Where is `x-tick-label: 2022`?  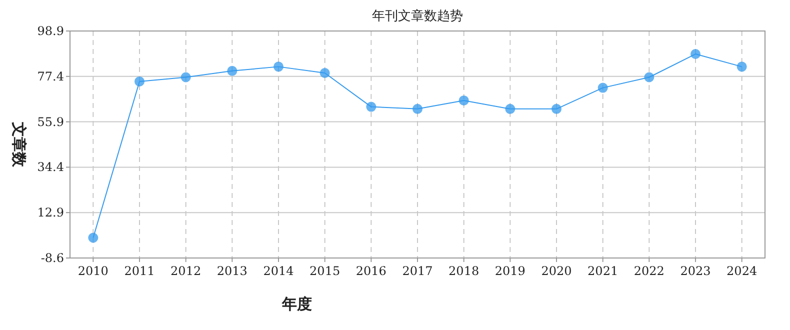
x-tick-label: 2022 is located at coordinates (649, 271).